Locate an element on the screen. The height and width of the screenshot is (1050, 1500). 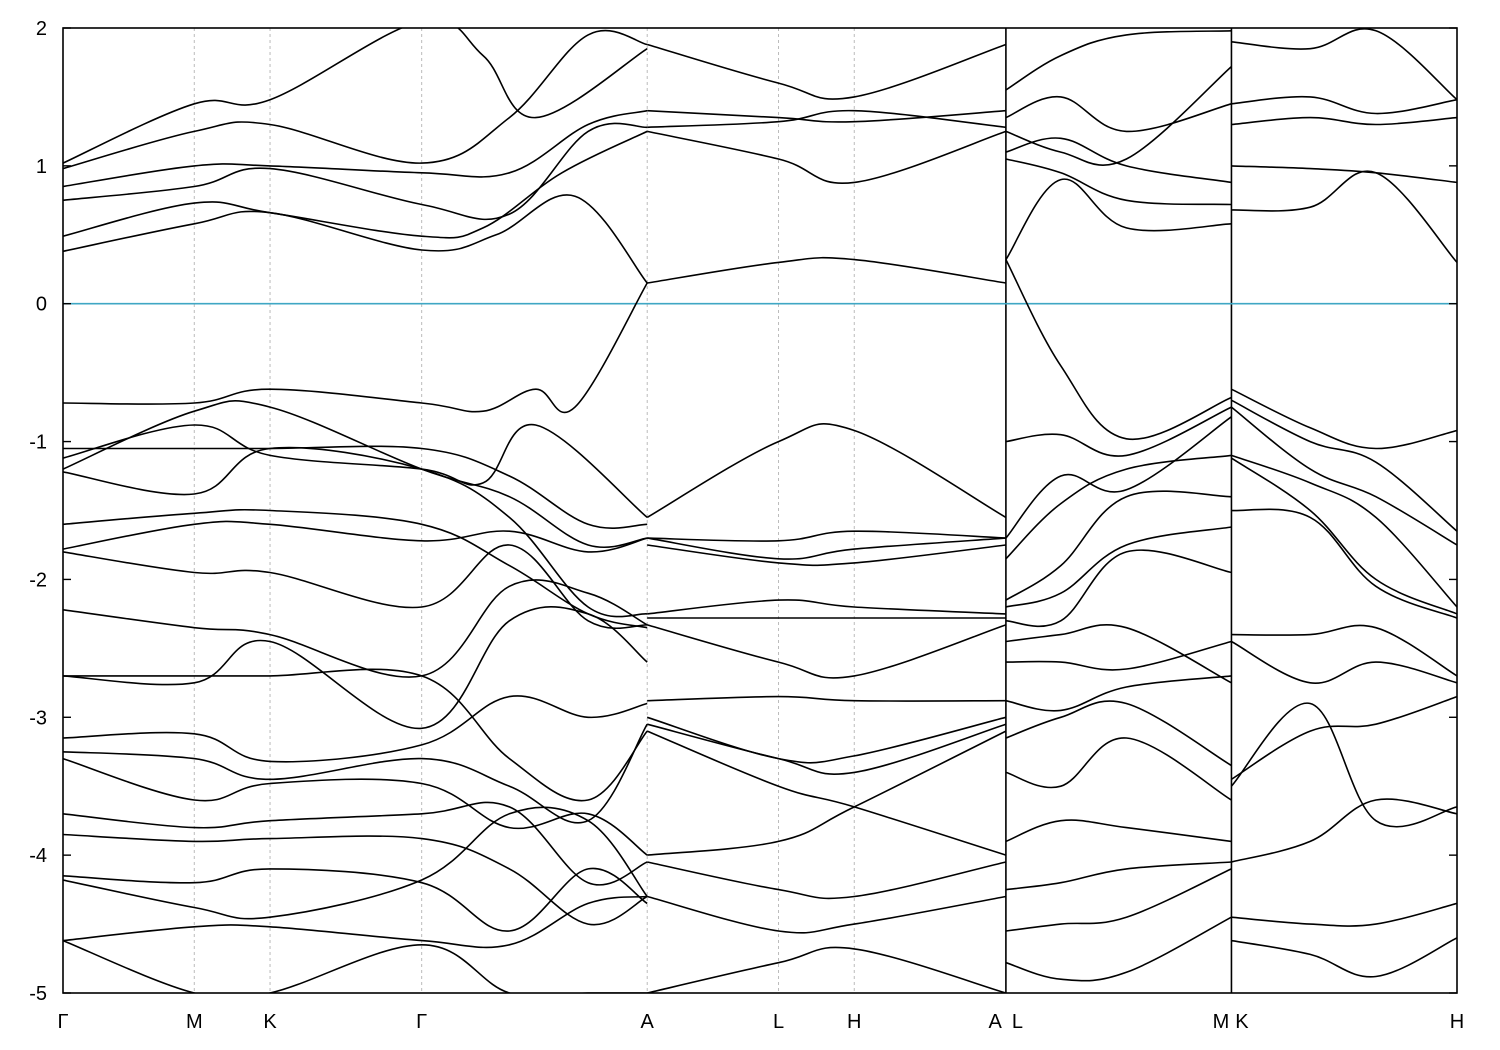
y-tick-label: 0 is located at coordinates (41, 305).